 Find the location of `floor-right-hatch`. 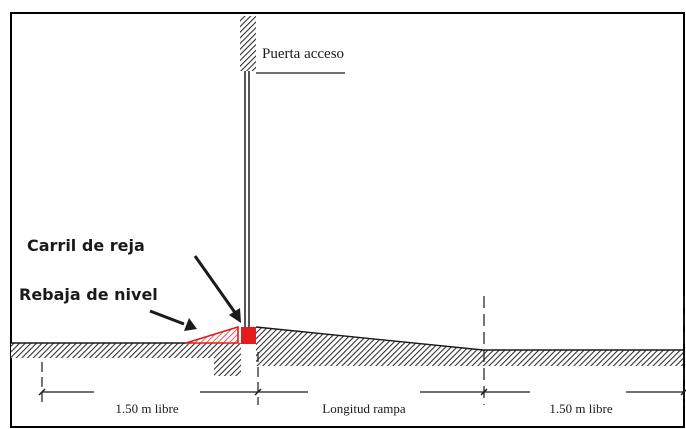

floor-right-hatch is located at coordinates (583, 358).